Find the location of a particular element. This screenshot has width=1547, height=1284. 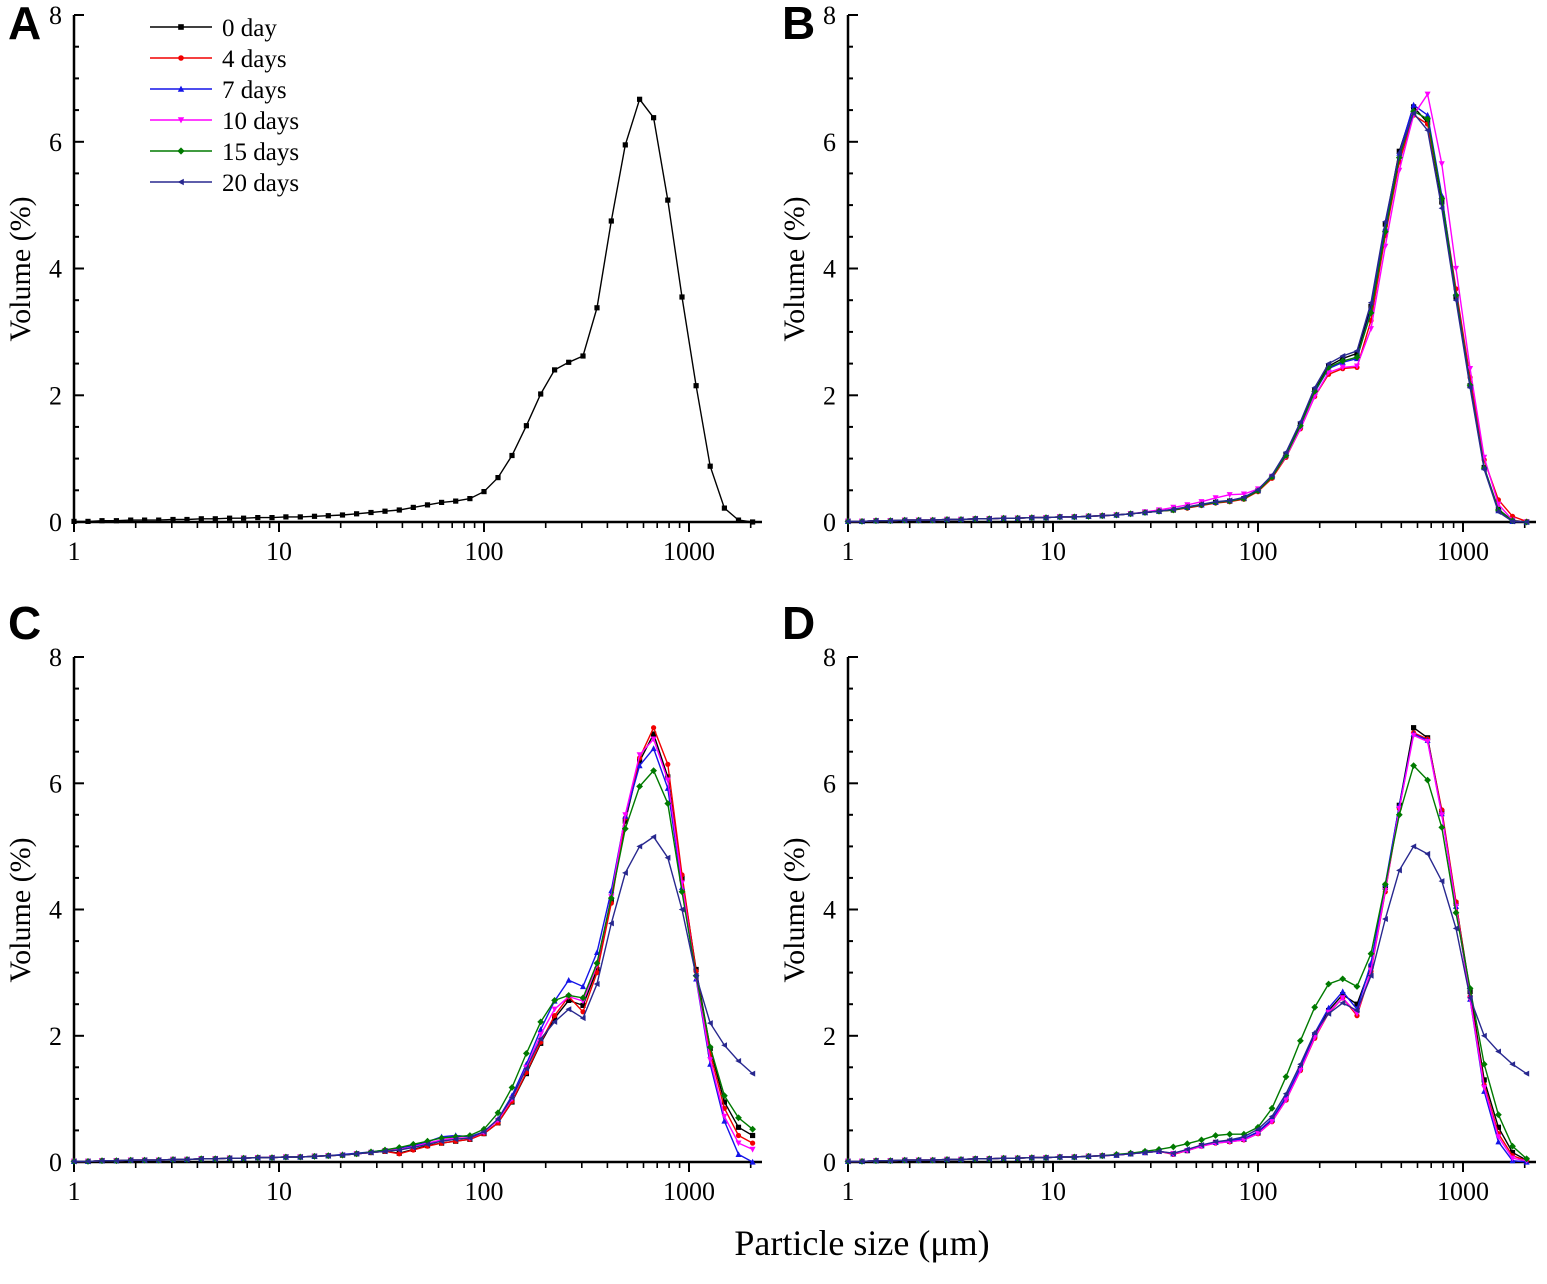

legend-item: 15 days is located at coordinates (224, 152).